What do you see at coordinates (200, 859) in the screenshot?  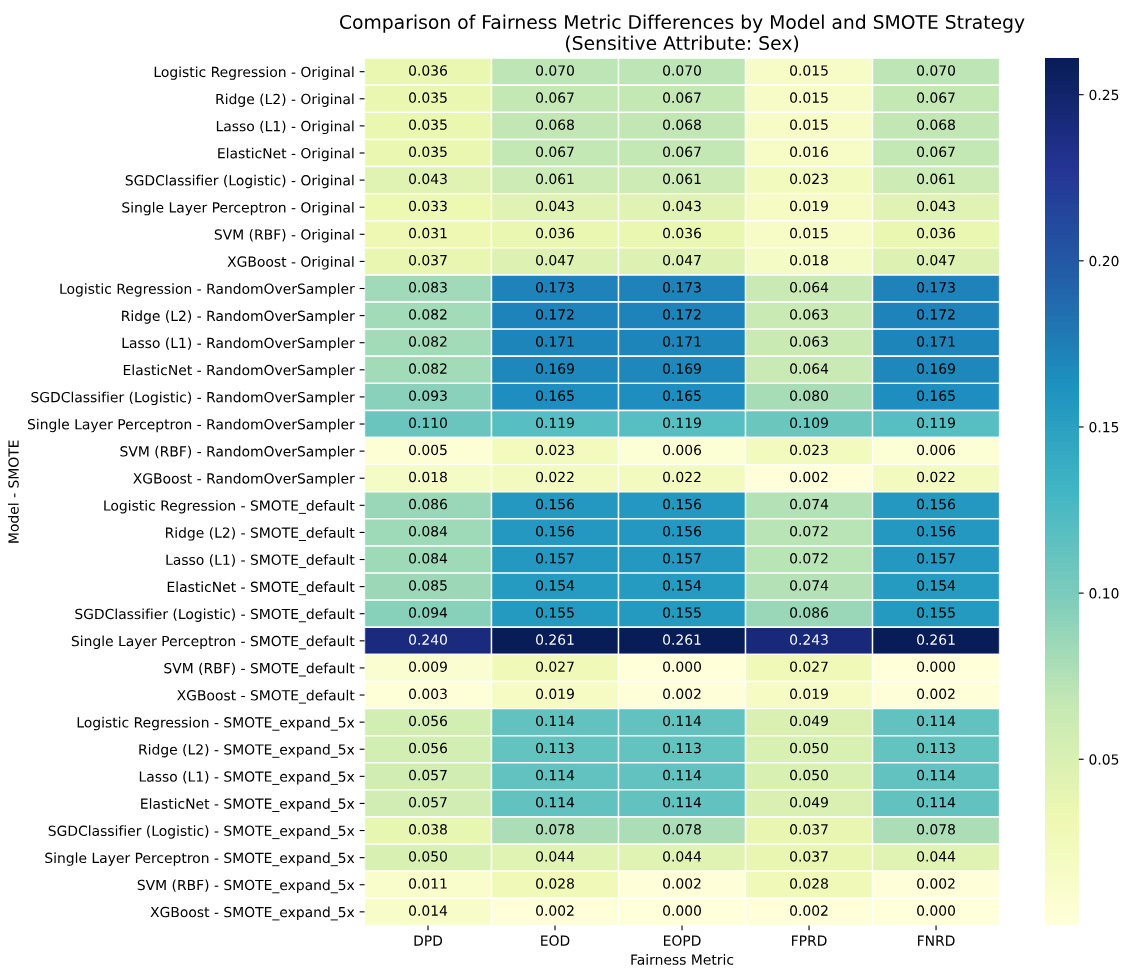 I see `y-tick-label: Single Layer Perceptron - SMOTE_expand_5x` at bounding box center [200, 859].